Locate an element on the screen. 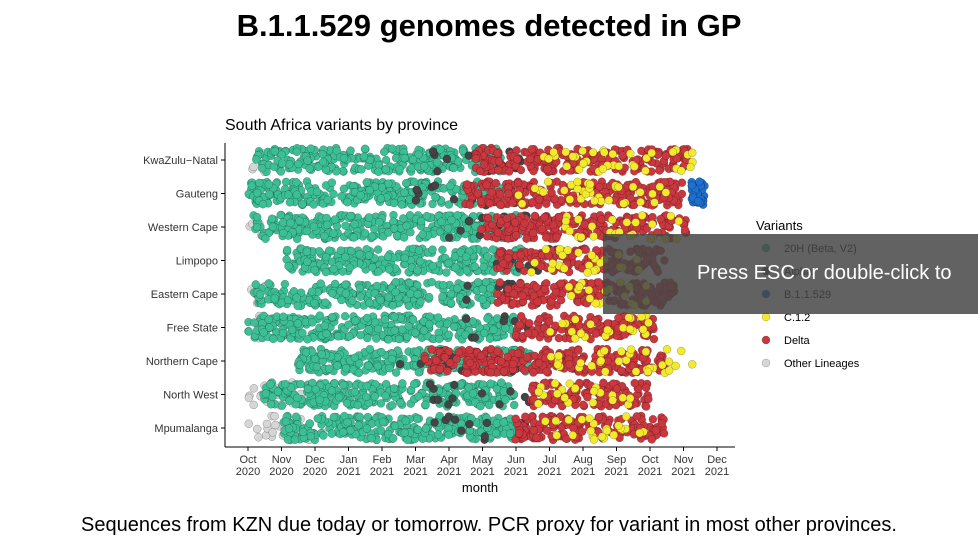  x-tick-month: Mar is located at coordinates (415, 460).